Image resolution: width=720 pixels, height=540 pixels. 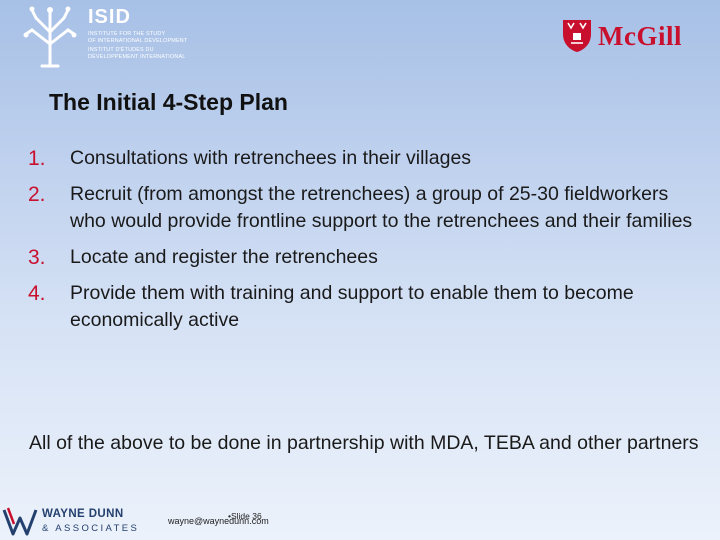 I want to click on wd-subtitle: & ASSOCIATES, so click(x=91, y=528).